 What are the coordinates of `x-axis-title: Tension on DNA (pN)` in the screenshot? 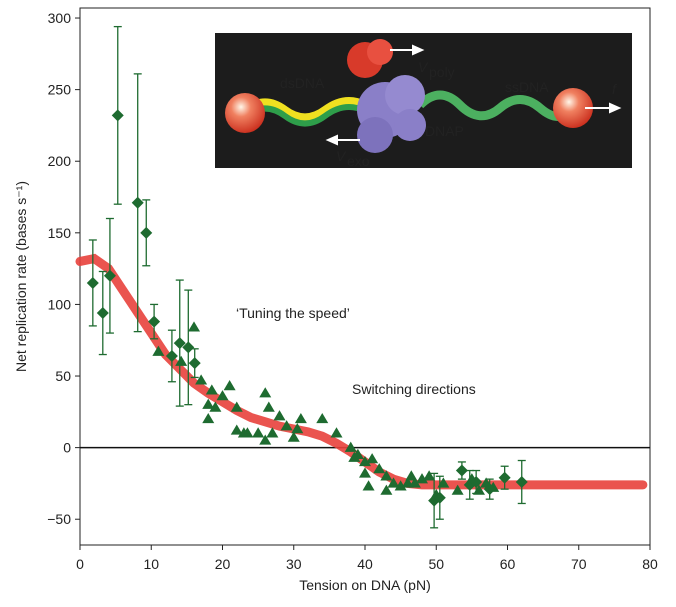 It's located at (365, 585).